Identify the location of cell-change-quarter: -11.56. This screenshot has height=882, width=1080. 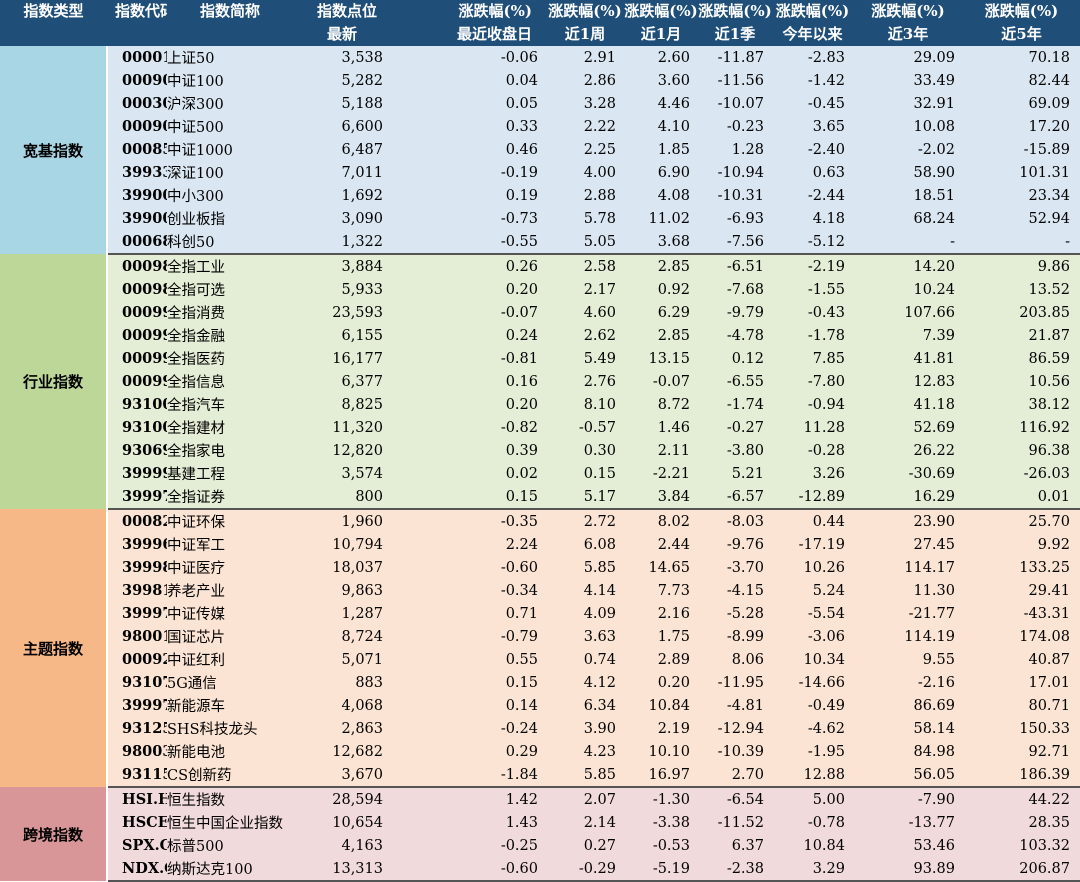
(735, 80).